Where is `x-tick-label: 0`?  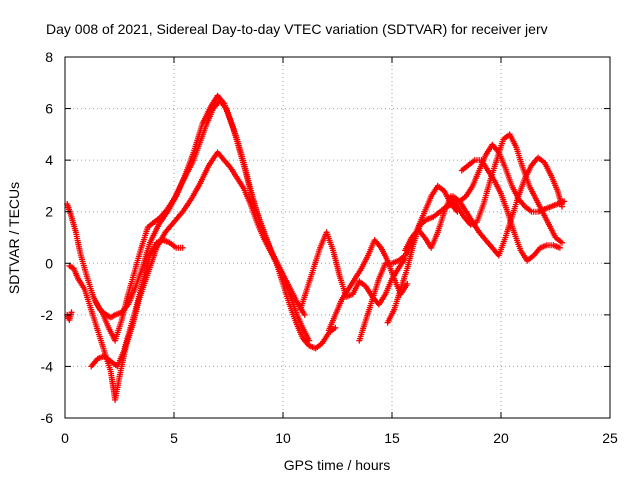
x-tick-label: 0 is located at coordinates (65, 438).